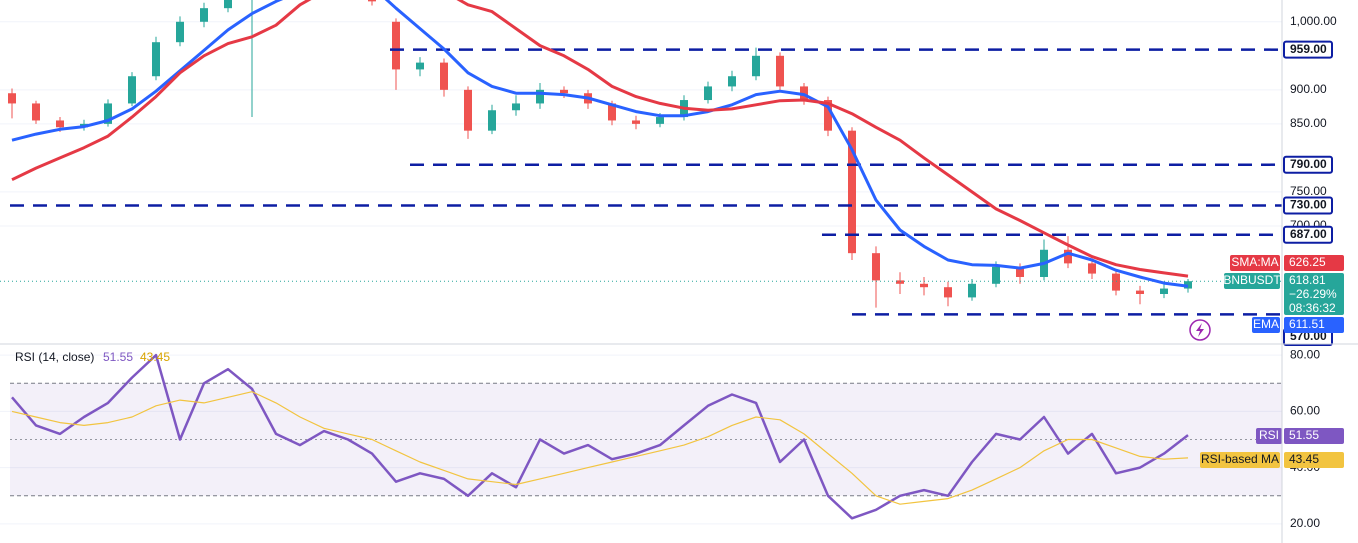 Image resolution: width=1358 pixels, height=543 pixels. Describe the element at coordinates (1305, 354) in the screenshot. I see `y-tick-label: 80.00` at that location.